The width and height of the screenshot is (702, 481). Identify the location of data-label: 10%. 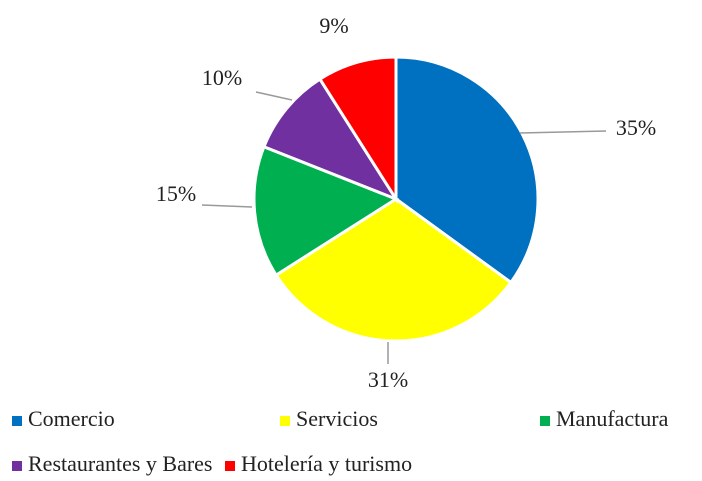
(222, 77).